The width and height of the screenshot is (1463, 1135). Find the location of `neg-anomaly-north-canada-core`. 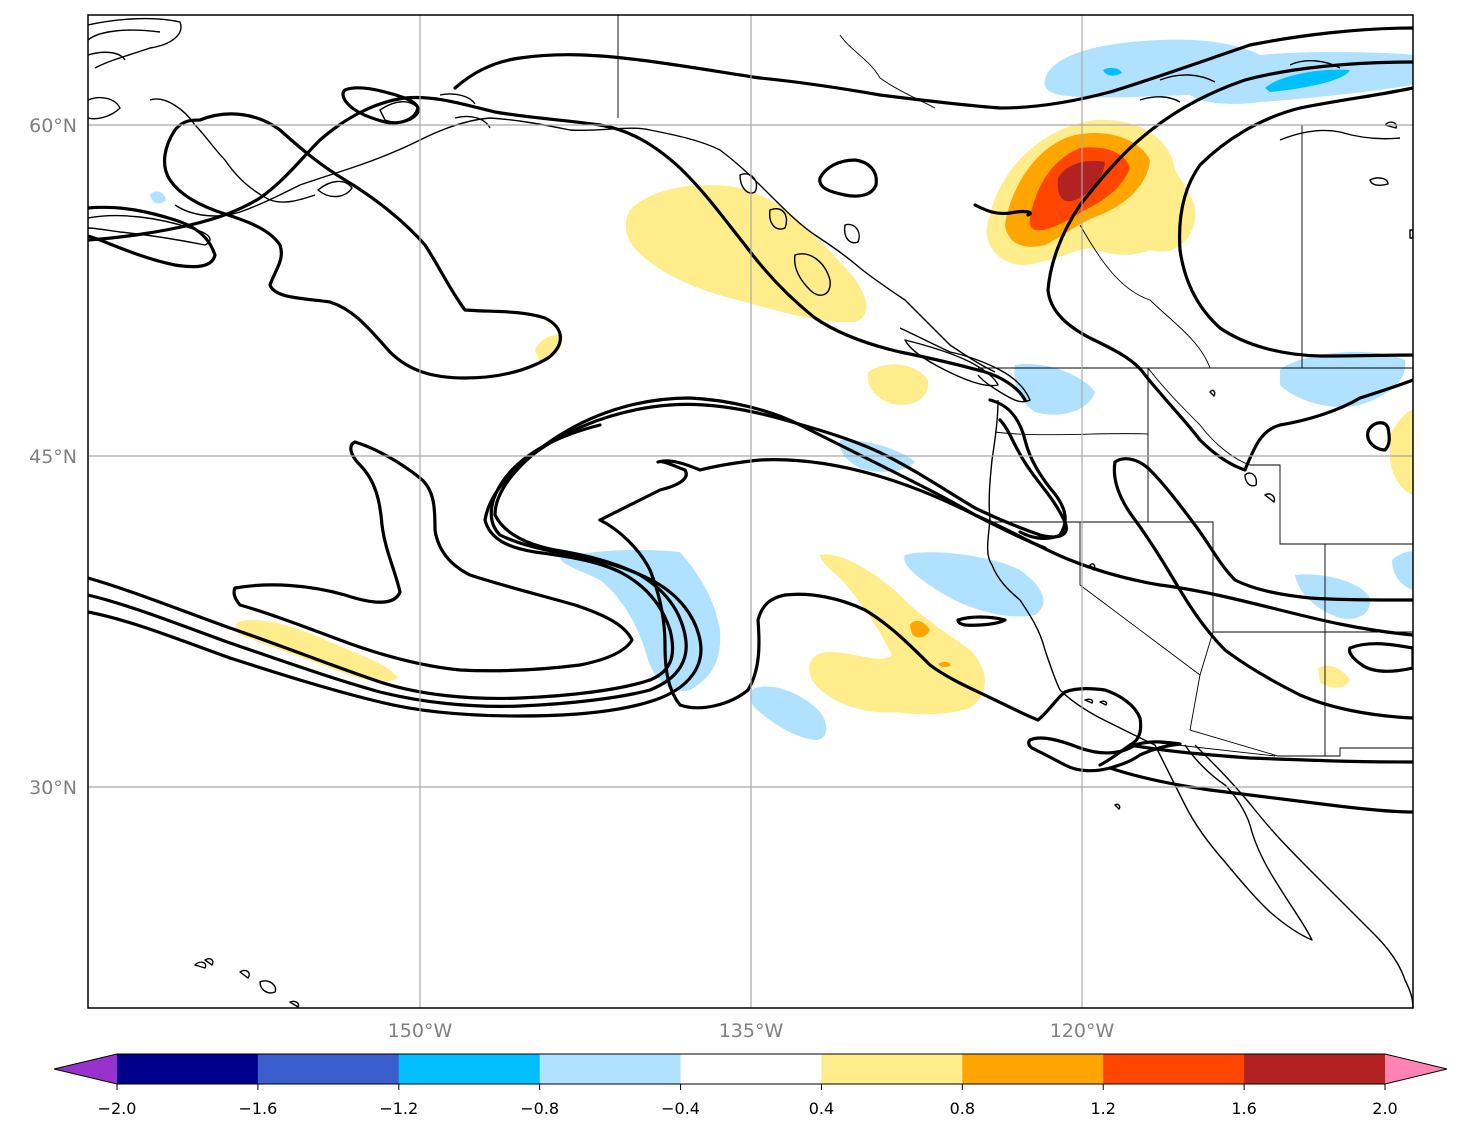

neg-anomaly-north-canada-core is located at coordinates (1307, 80).